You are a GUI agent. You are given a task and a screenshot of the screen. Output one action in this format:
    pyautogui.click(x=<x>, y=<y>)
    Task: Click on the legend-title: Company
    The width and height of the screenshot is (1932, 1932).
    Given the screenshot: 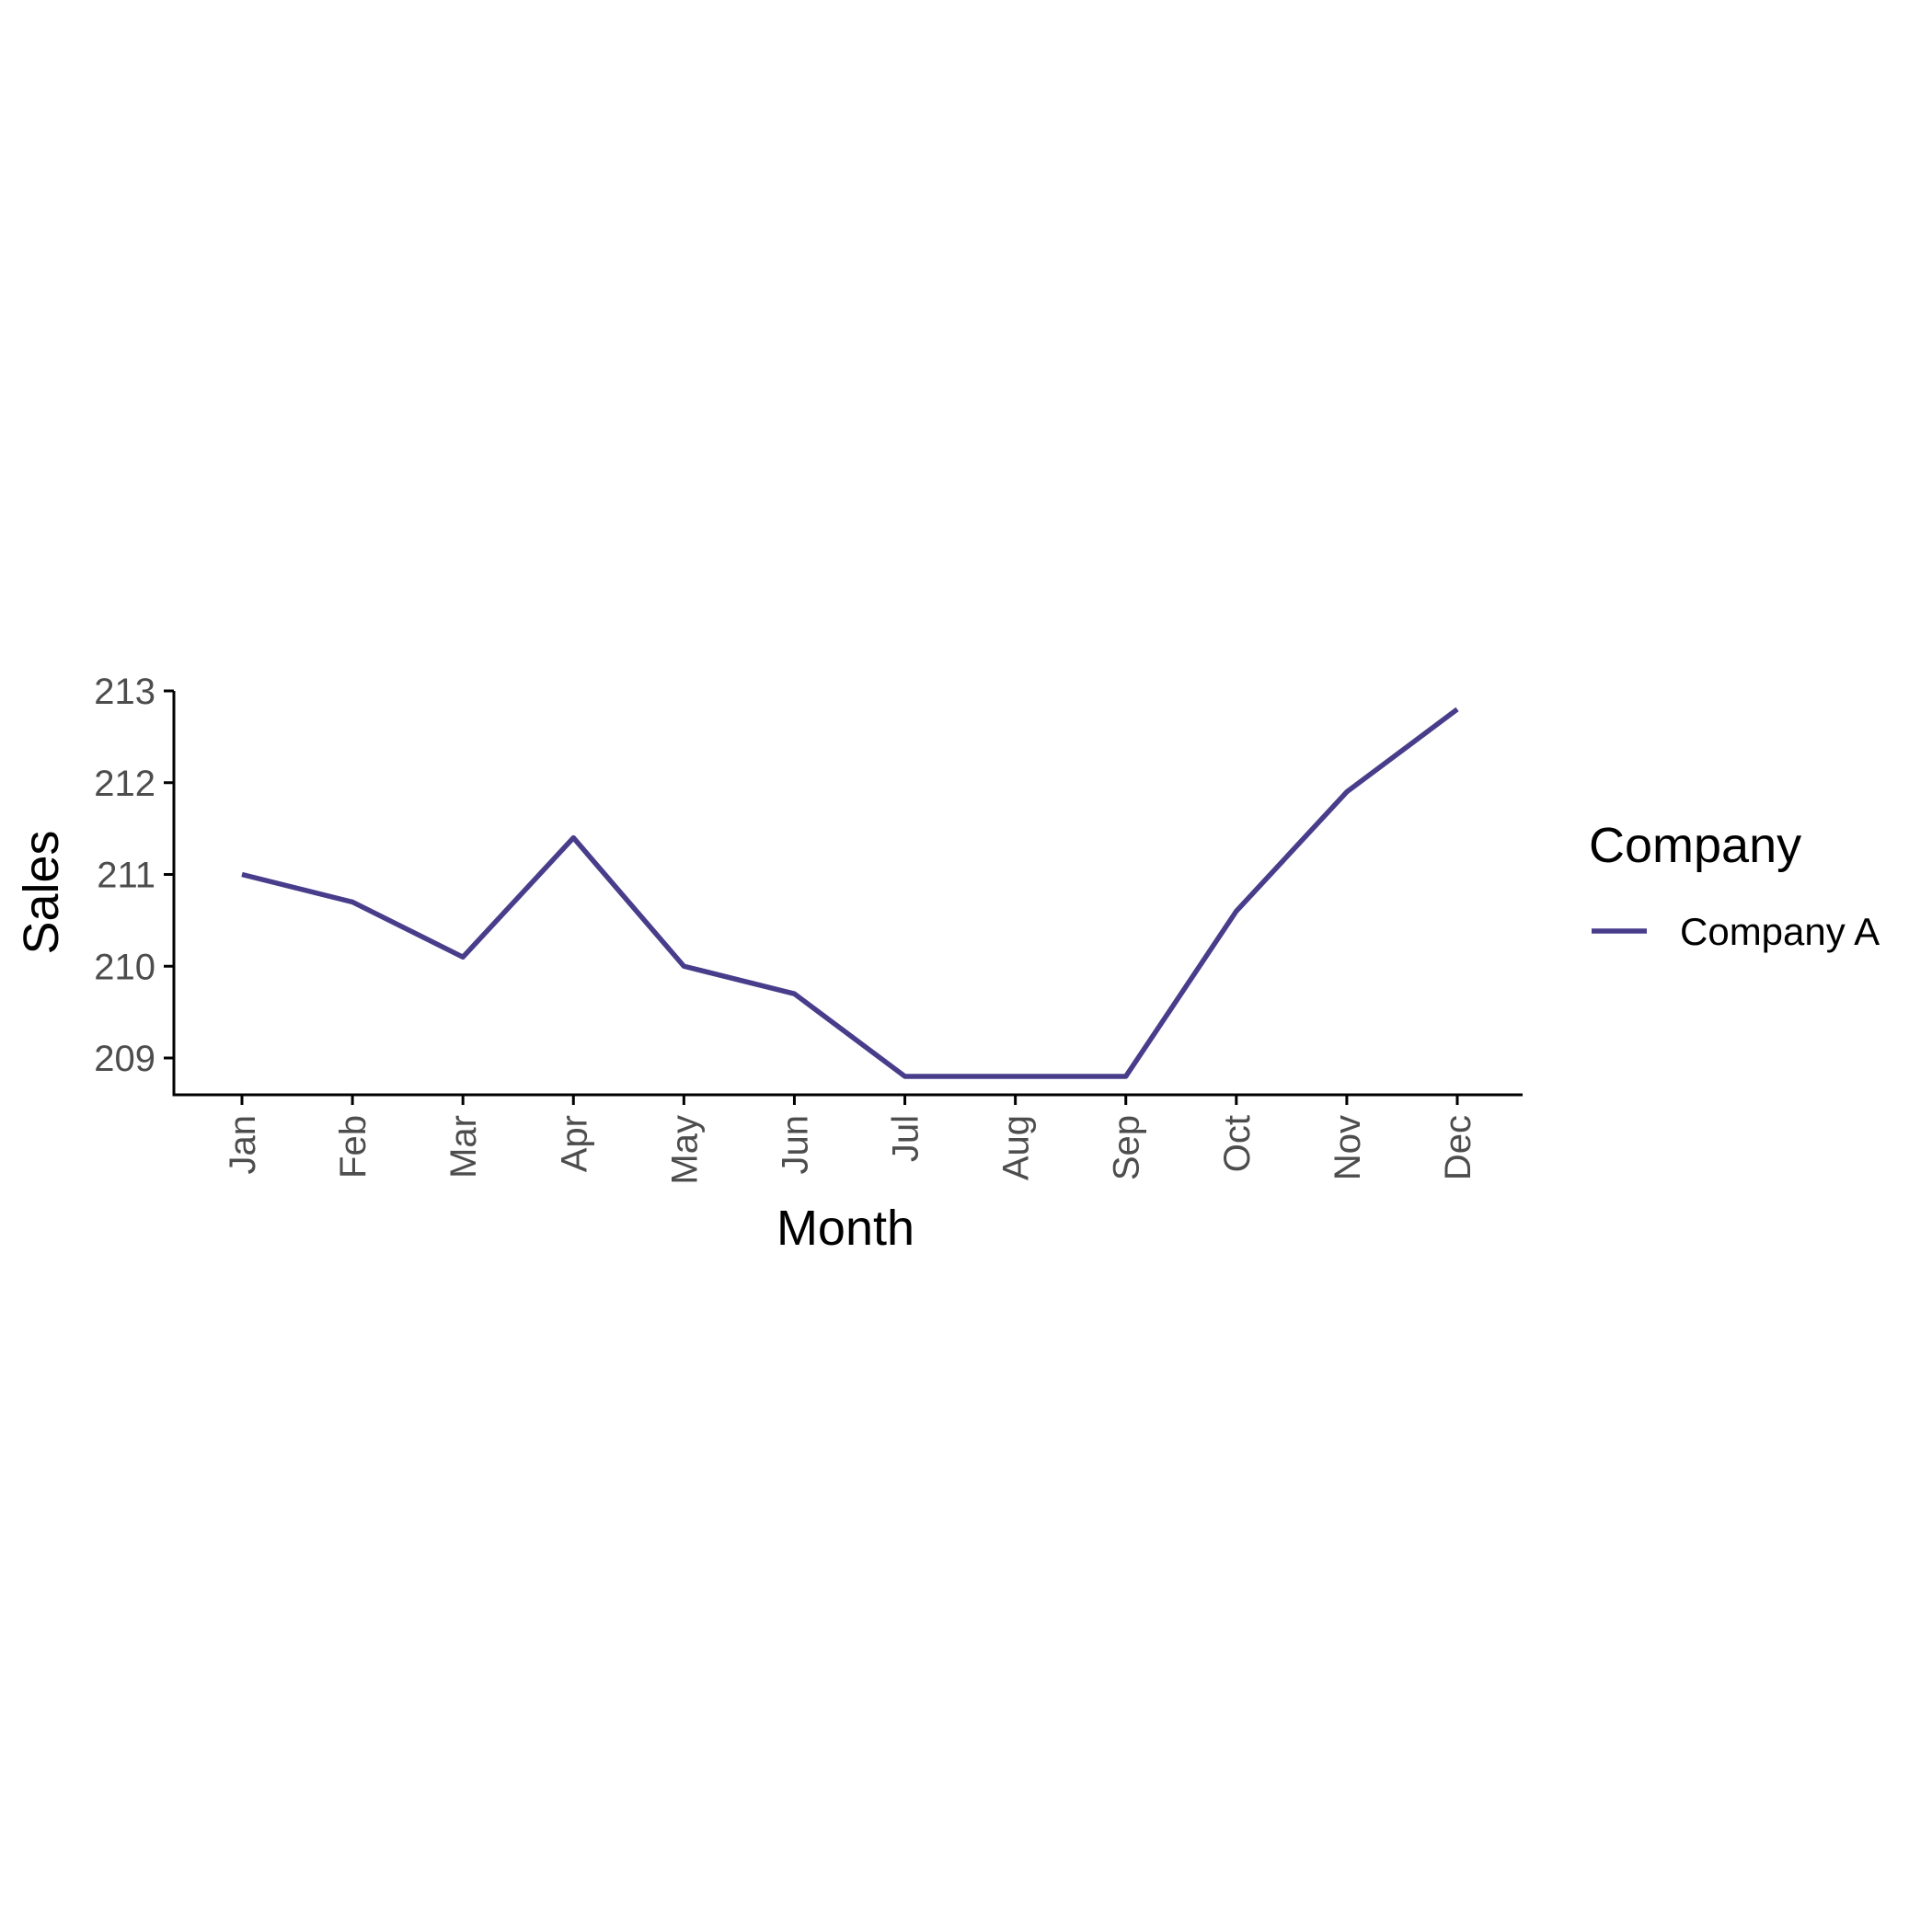 What is the action you would take?
    pyautogui.click(x=1695, y=845)
    